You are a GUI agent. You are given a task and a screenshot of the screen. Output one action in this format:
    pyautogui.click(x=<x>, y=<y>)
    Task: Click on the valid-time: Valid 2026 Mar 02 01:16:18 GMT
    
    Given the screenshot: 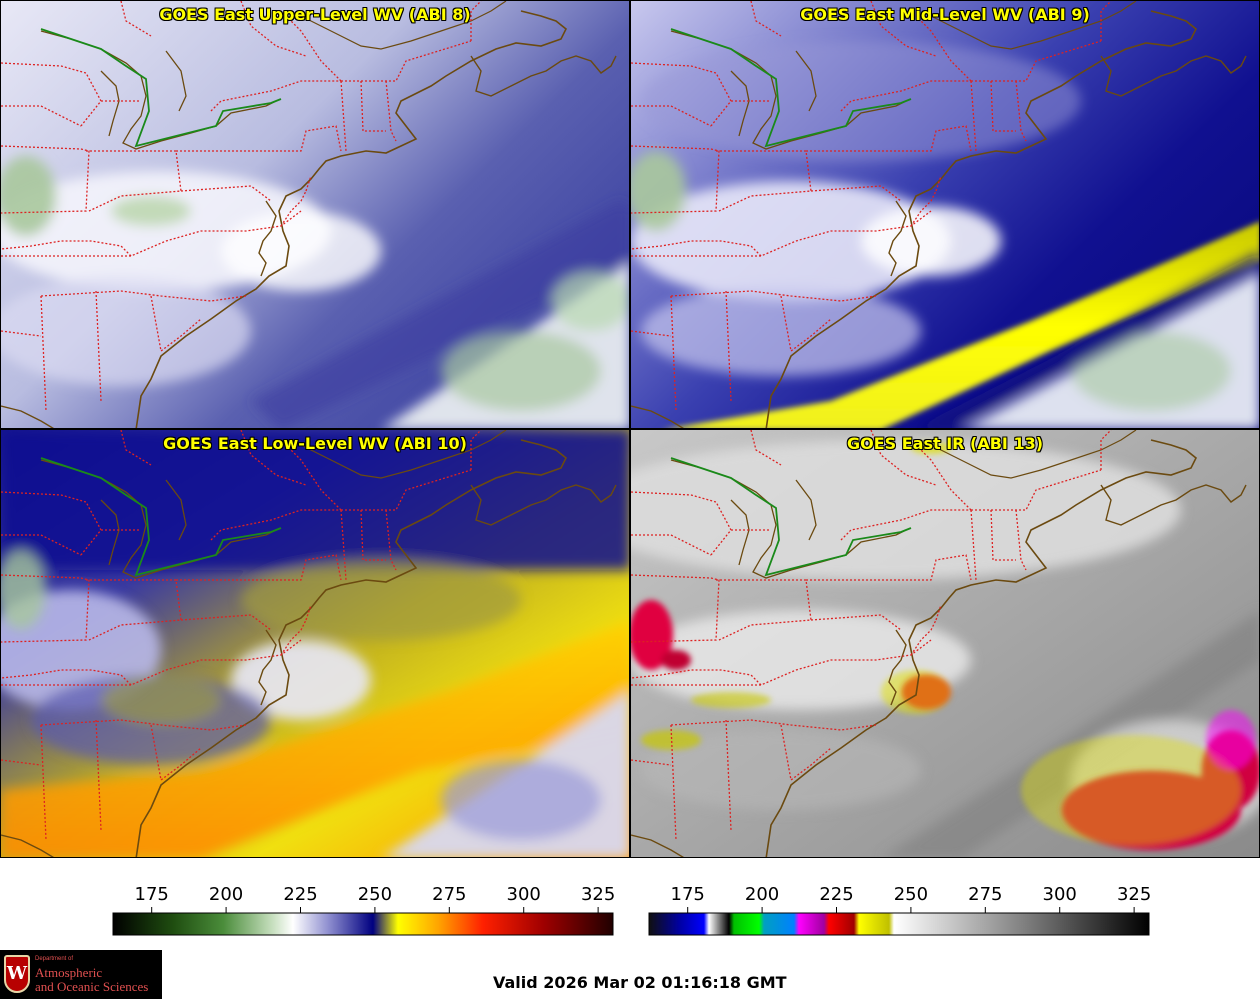 What is the action you would take?
    pyautogui.click(x=640, y=982)
    